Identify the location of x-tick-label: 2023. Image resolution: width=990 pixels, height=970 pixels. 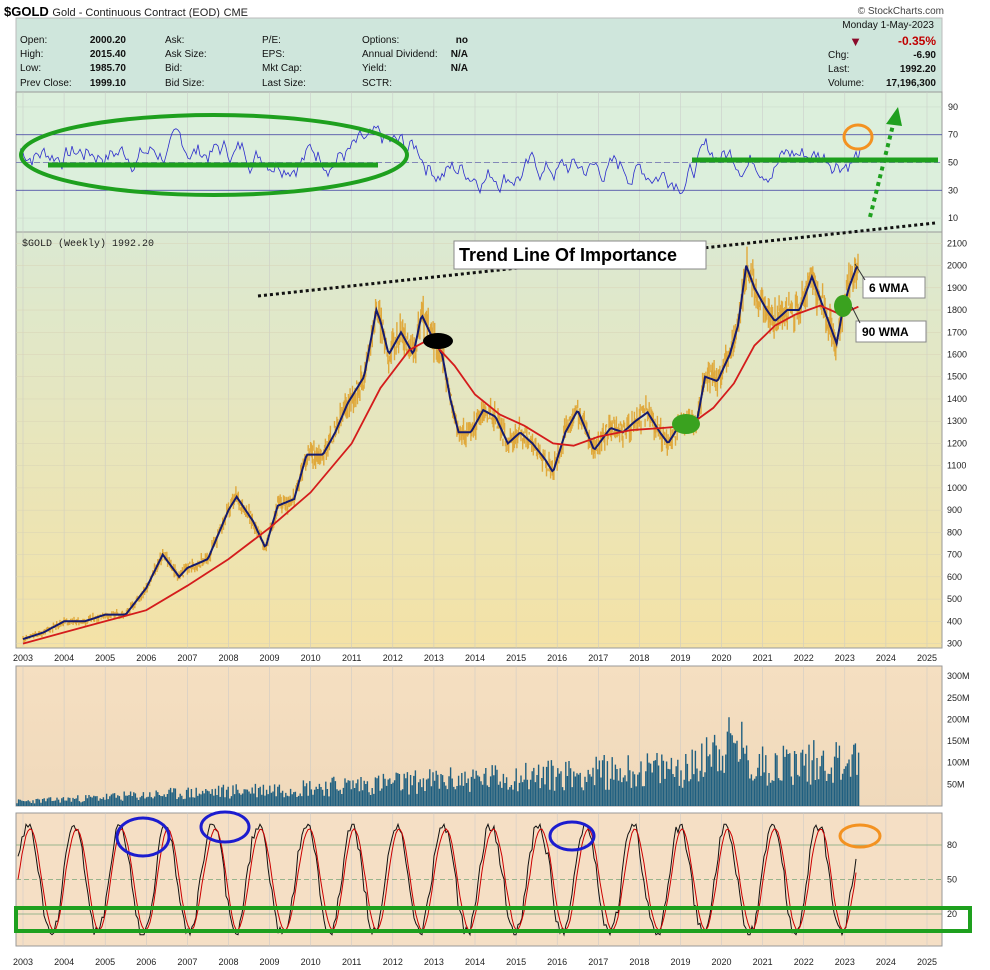
(845, 962).